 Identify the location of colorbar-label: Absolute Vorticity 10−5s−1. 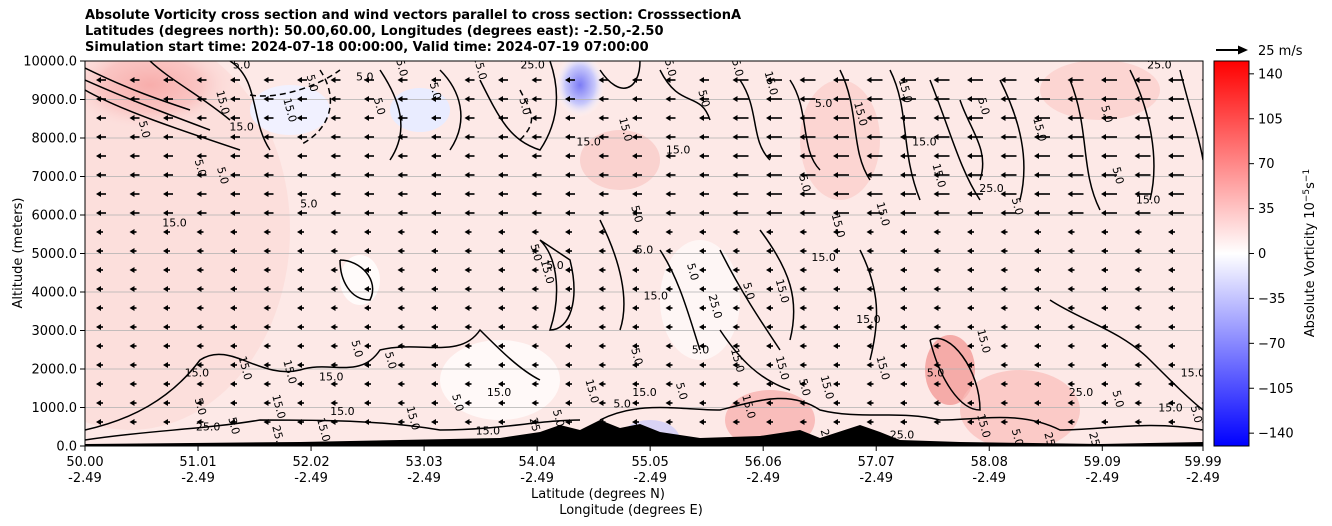
(1310, 253).